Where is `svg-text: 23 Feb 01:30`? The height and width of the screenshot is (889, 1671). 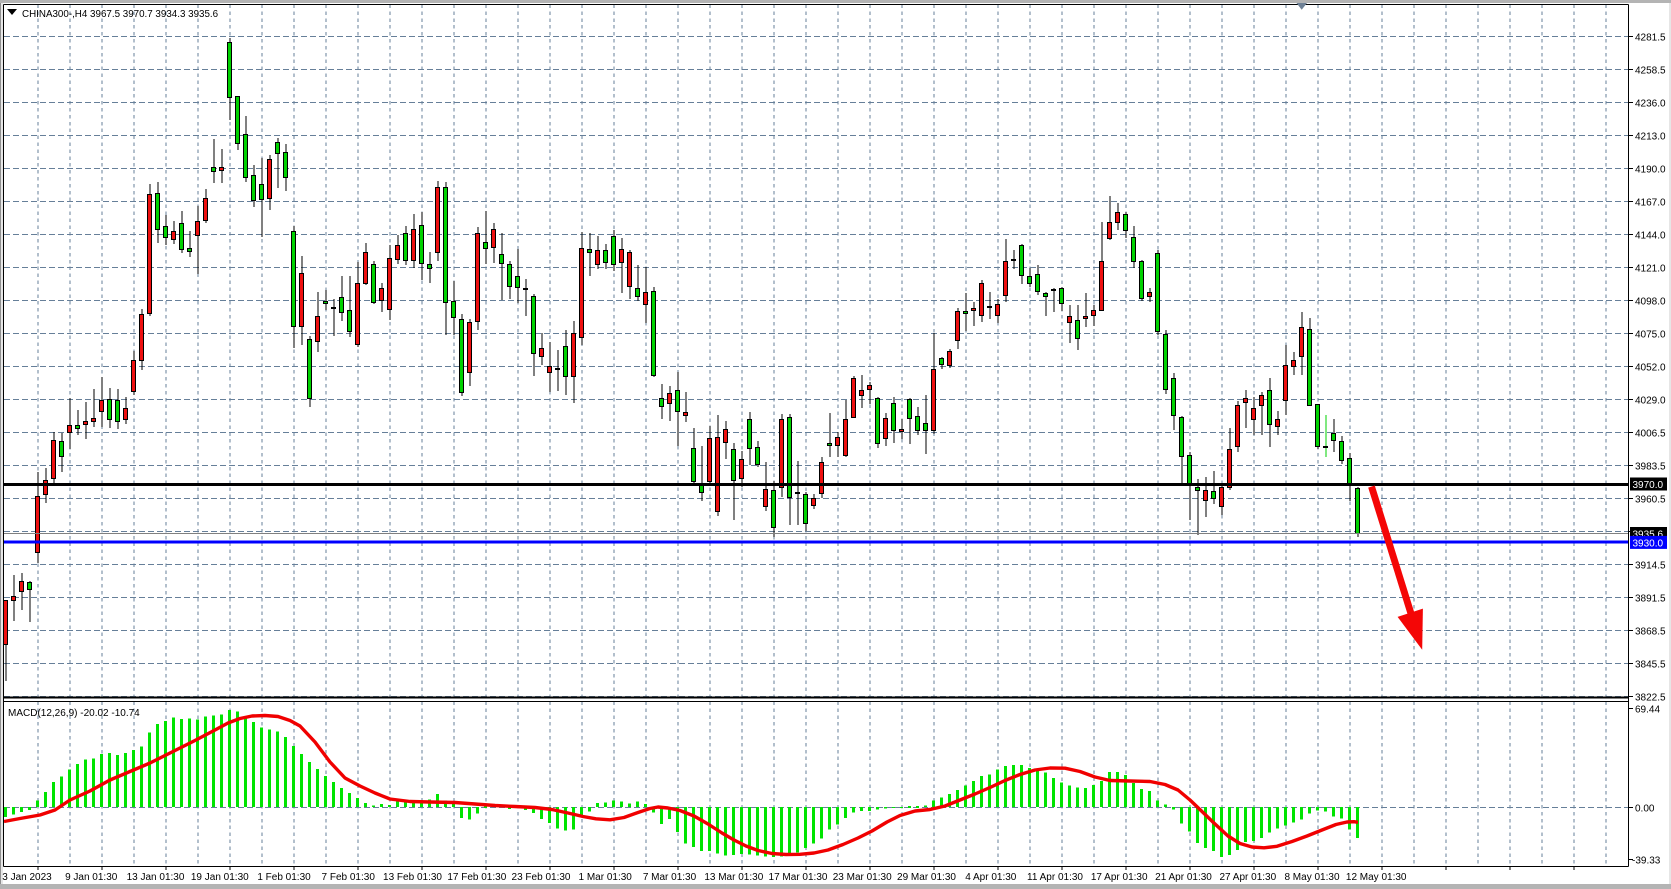
svg-text: 23 Feb 01:30 is located at coordinates (541, 877).